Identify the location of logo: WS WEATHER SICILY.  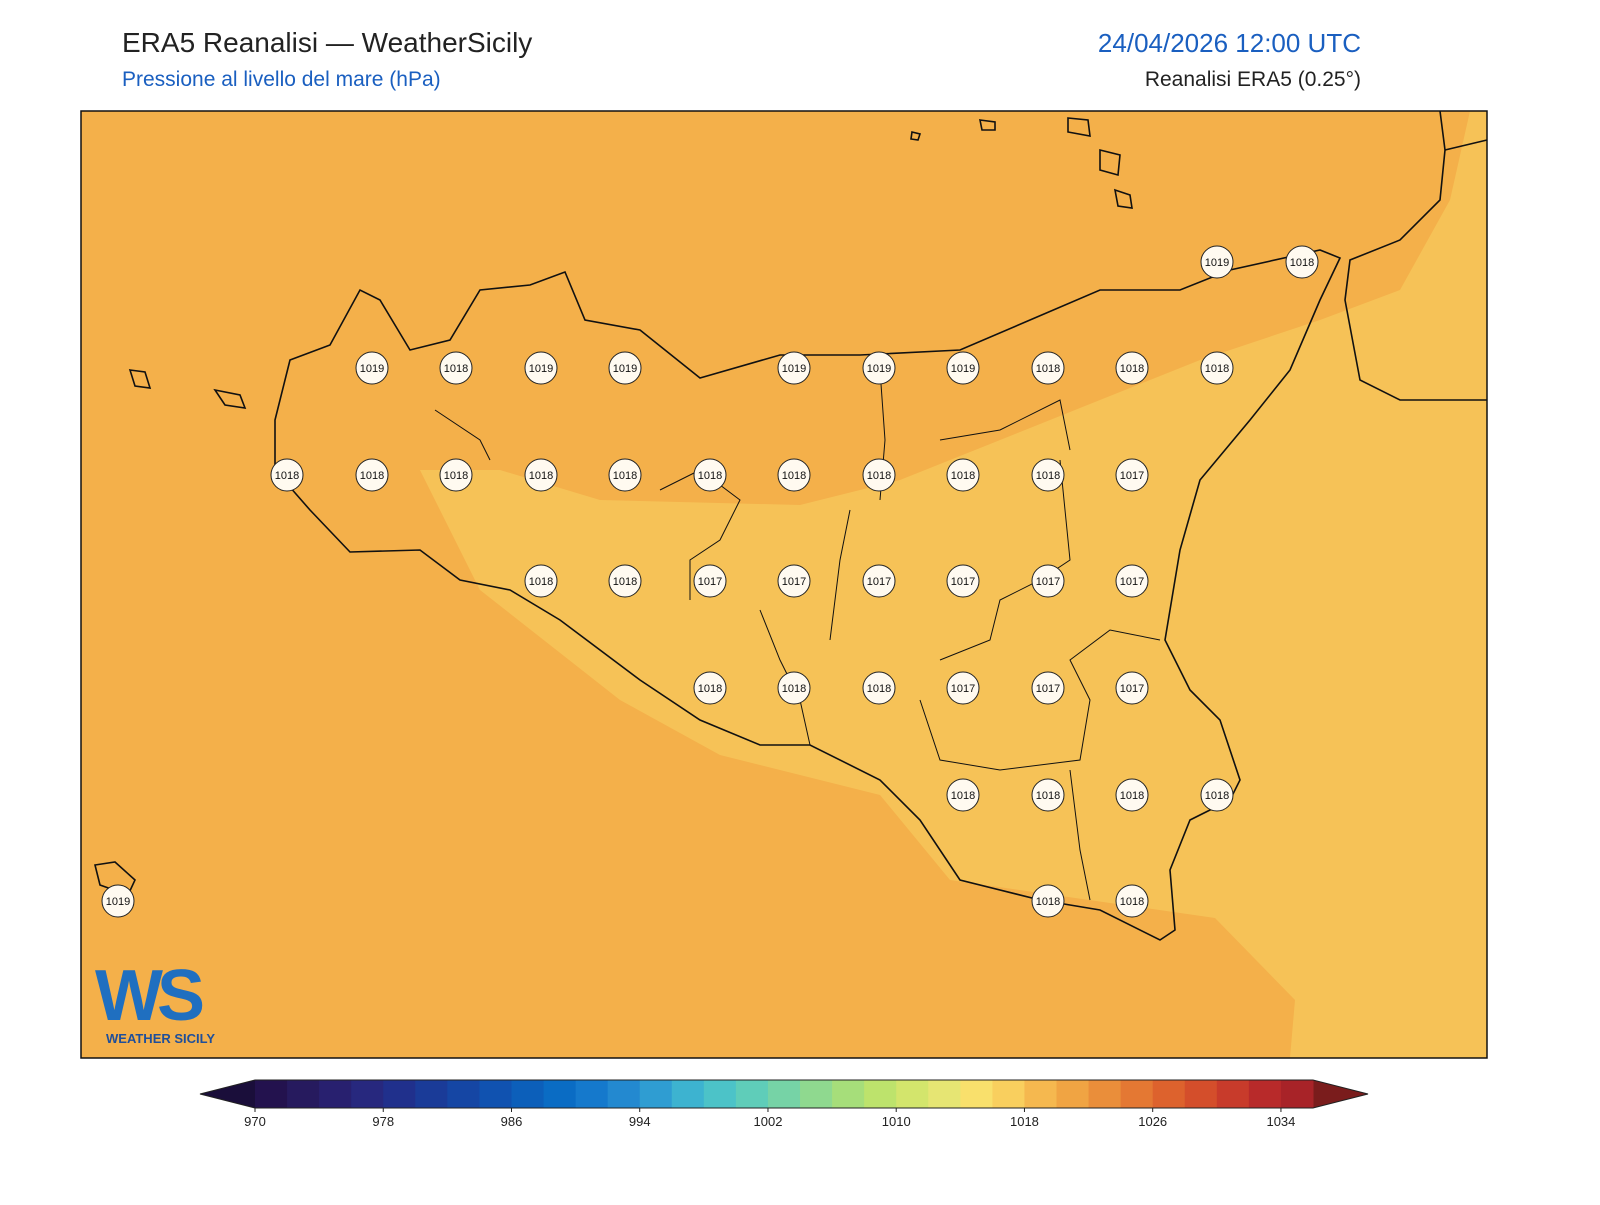
(155, 1001).